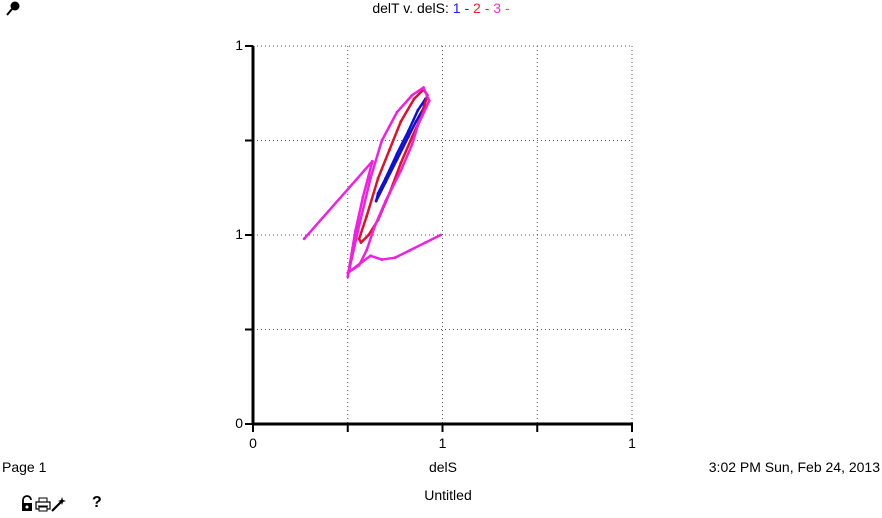 Image resolution: width=882 pixels, height=518 pixels. What do you see at coordinates (24, 467) in the screenshot?
I see `page-label: Page 1` at bounding box center [24, 467].